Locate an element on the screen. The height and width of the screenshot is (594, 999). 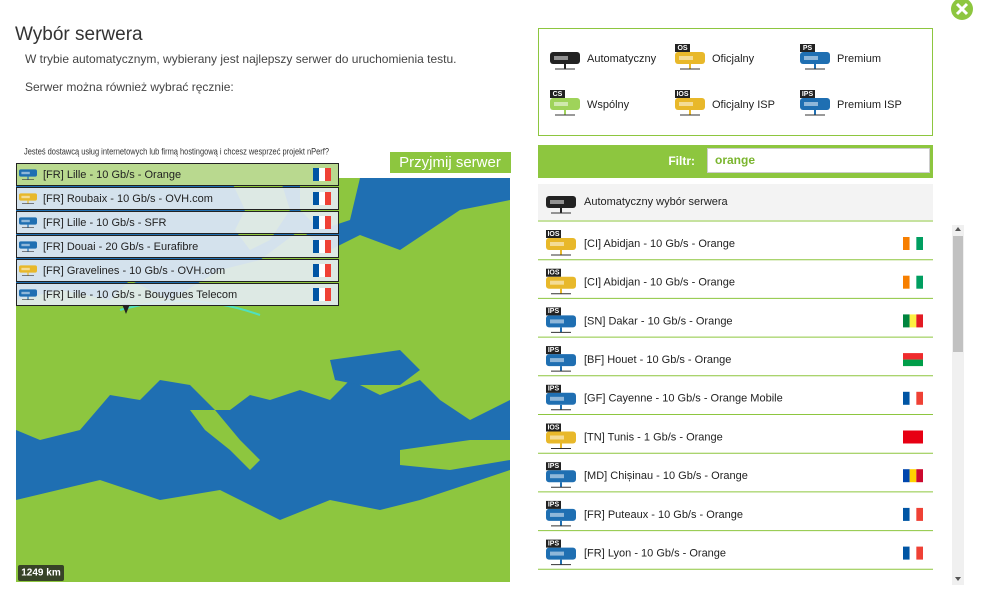
legend-item: Automatyczny is located at coordinates (603, 61).